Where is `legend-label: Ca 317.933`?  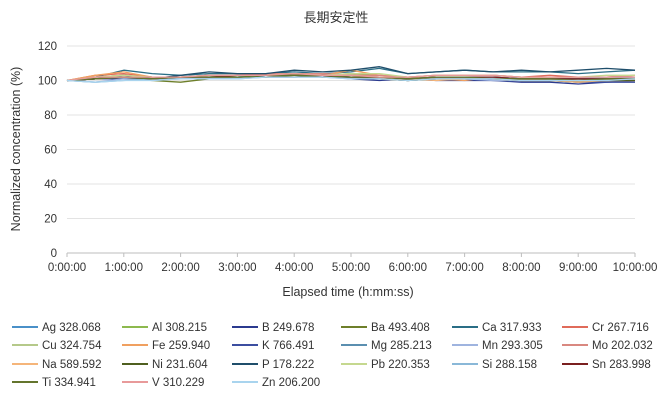 legend-label: Ca 317.933 is located at coordinates (511, 328).